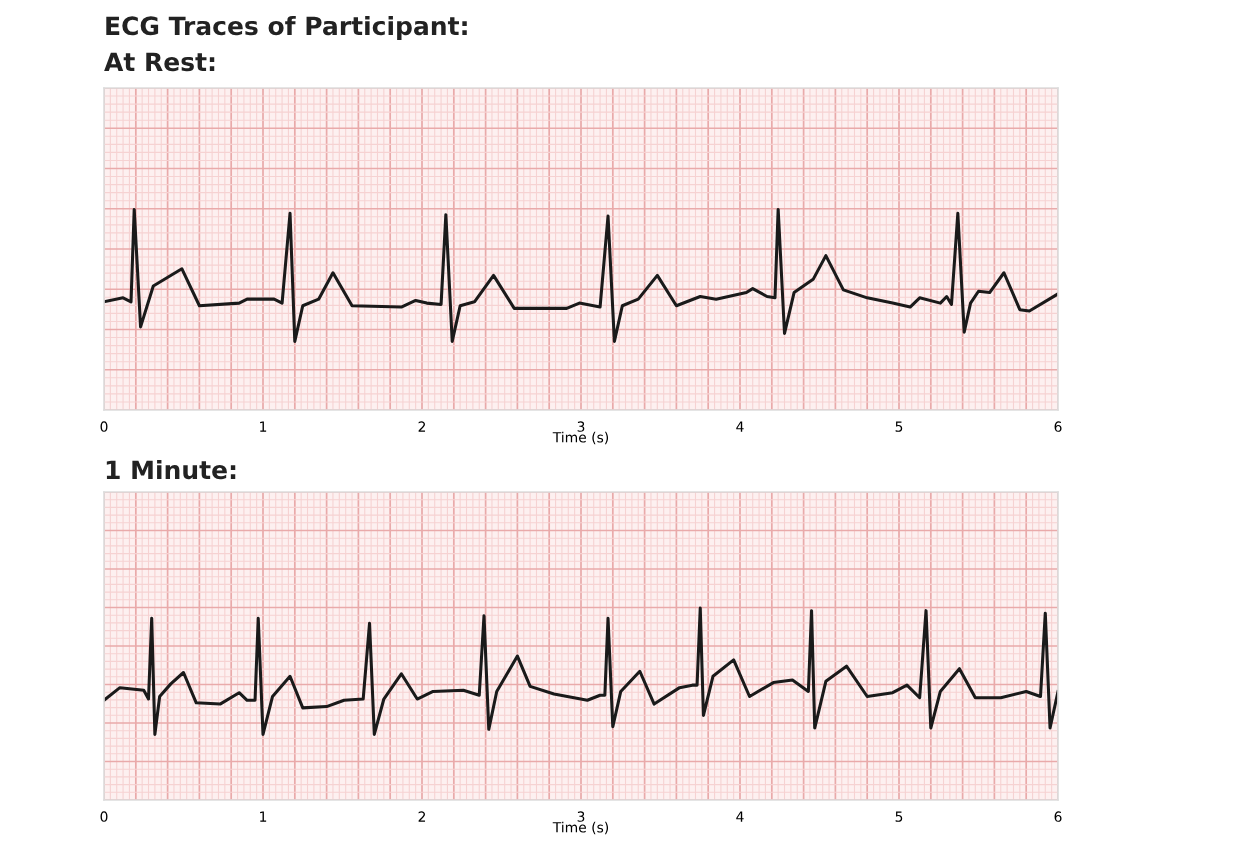  Describe the element at coordinates (286, 28) in the screenshot. I see `chart-title: ECG Traces of Participant:` at that location.